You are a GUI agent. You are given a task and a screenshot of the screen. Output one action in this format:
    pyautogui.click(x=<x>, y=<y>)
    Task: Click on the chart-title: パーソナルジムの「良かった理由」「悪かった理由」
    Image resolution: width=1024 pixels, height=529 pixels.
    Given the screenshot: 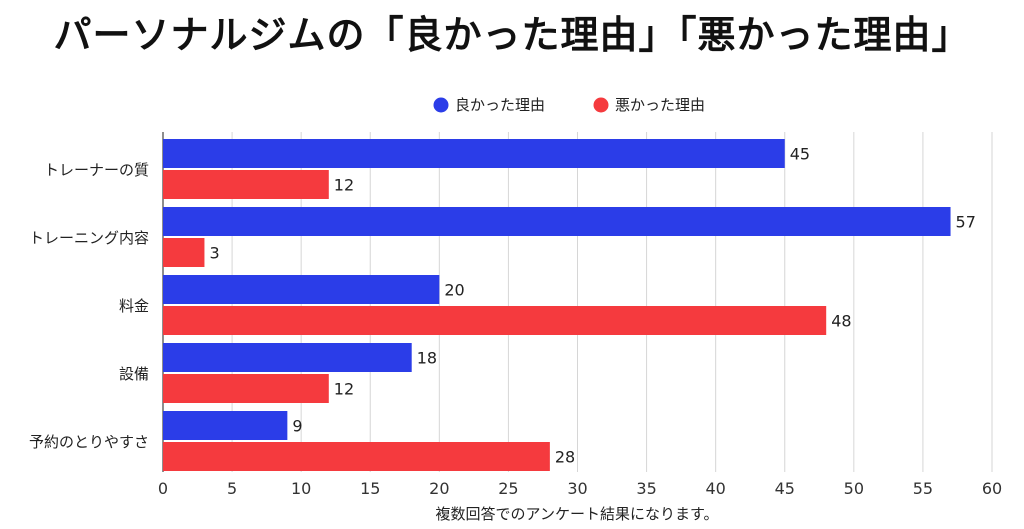 What is the action you would take?
    pyautogui.click(x=512, y=35)
    